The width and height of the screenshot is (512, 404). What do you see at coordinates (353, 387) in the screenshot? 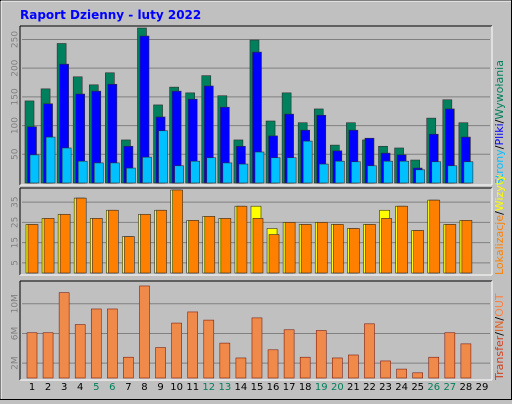
I see `x-tick-label: 21` at bounding box center [353, 387].